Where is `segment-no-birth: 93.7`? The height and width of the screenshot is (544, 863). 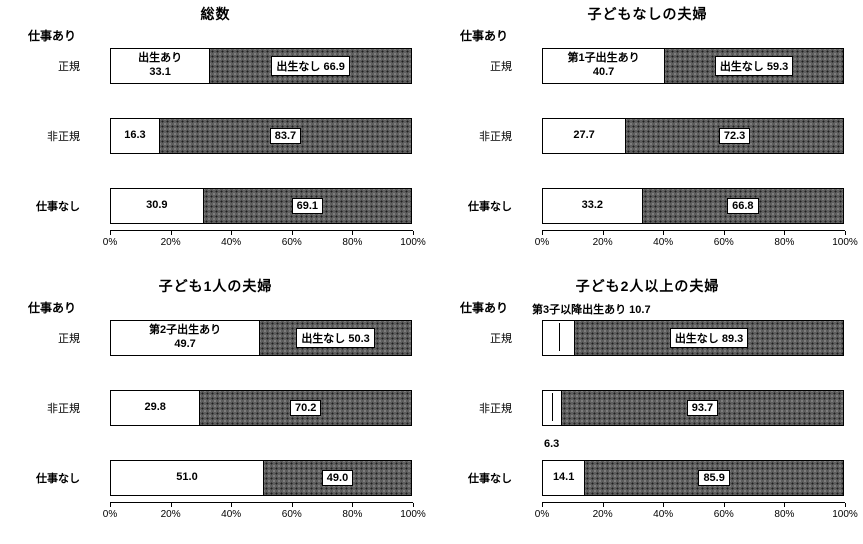
segment-no-birth: 93.7 is located at coordinates (702, 408).